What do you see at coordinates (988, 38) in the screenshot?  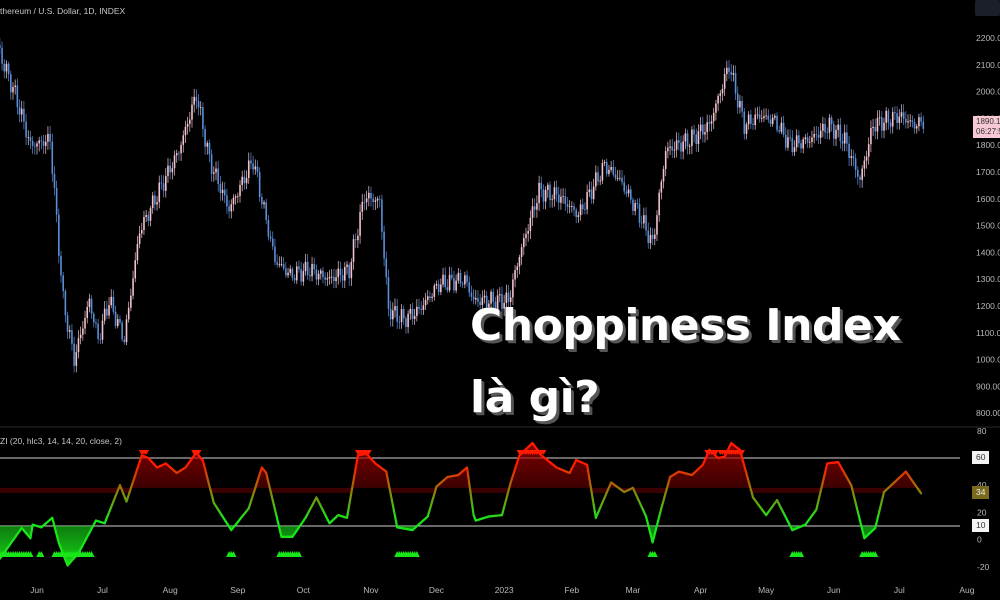 I see `price-tick-label: 2200.00` at bounding box center [988, 38].